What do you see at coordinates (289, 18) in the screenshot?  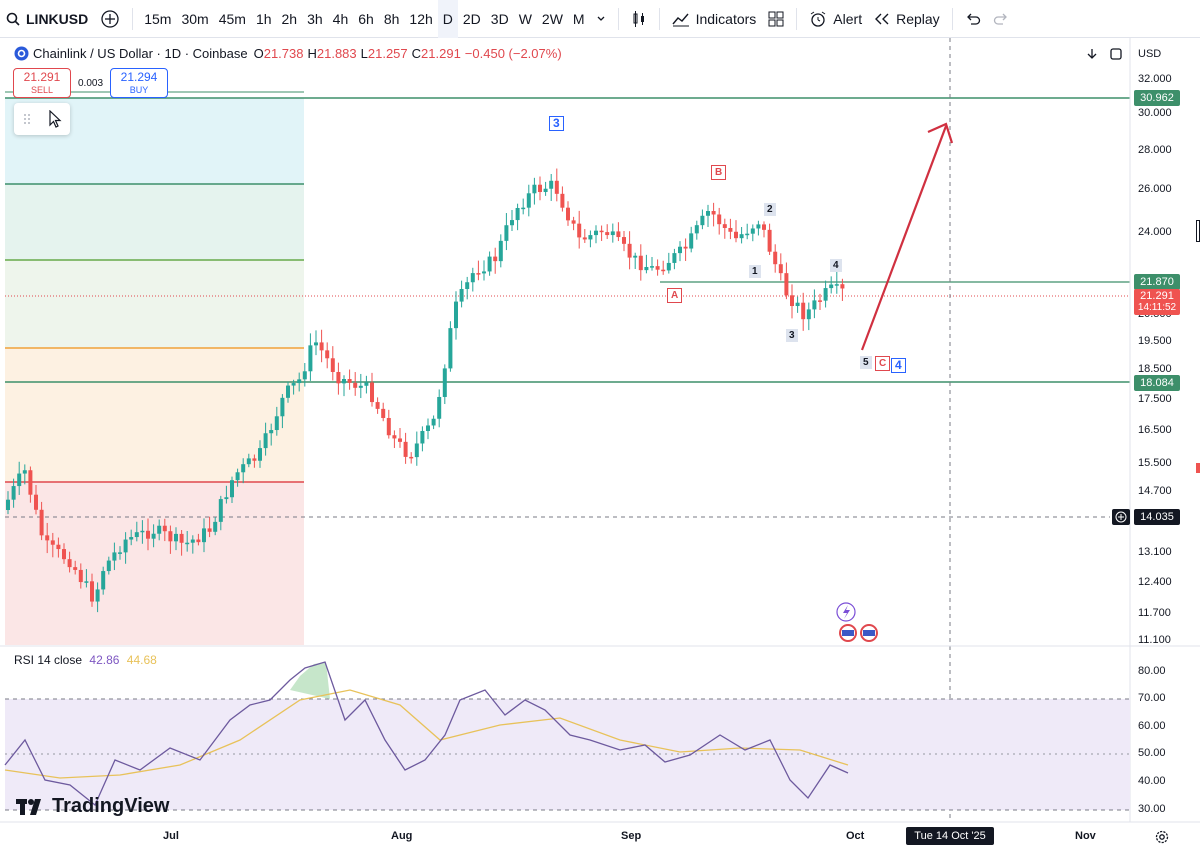 I see `interval-2h: 2h` at bounding box center [289, 18].